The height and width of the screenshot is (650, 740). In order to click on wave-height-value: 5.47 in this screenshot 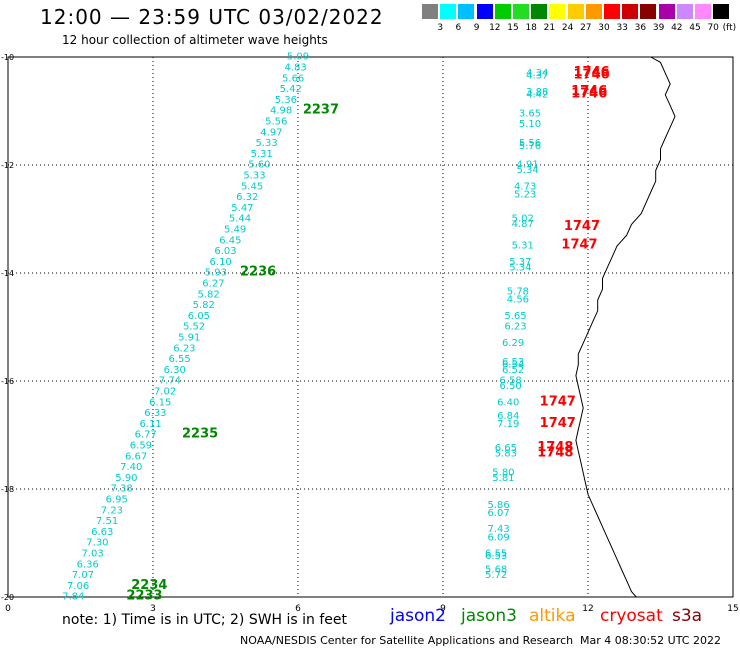, I will do `click(242, 208)`.